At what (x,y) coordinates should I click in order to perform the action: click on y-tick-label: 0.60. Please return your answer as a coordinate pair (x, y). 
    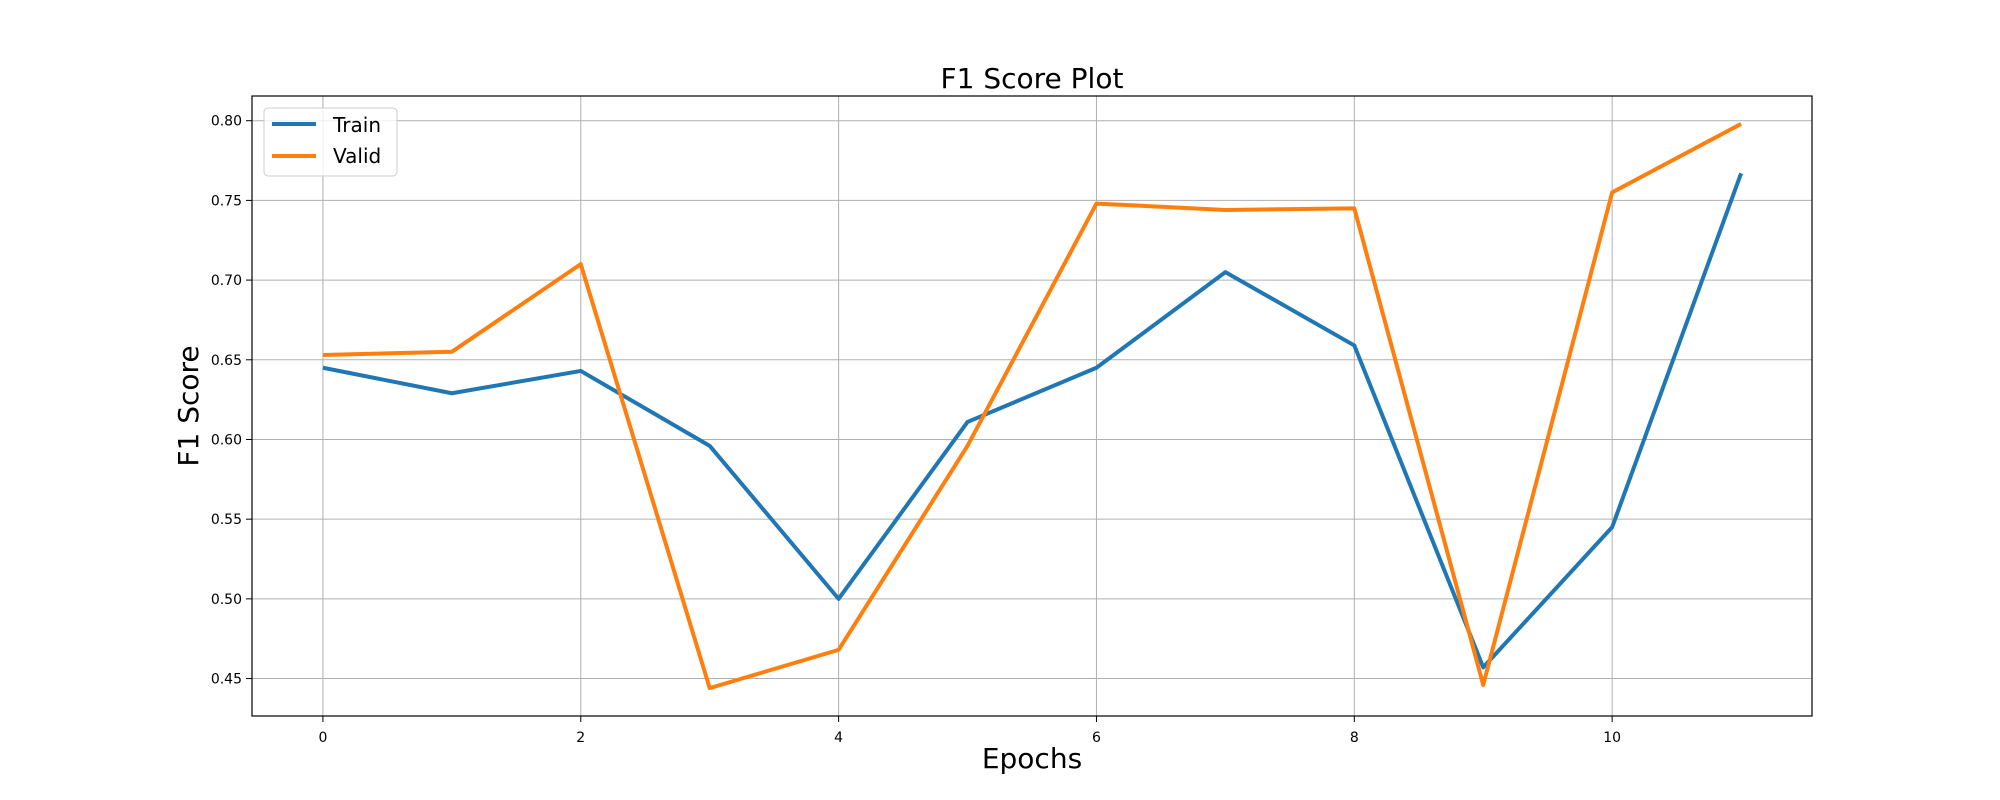
    Looking at the image, I should click on (226, 440).